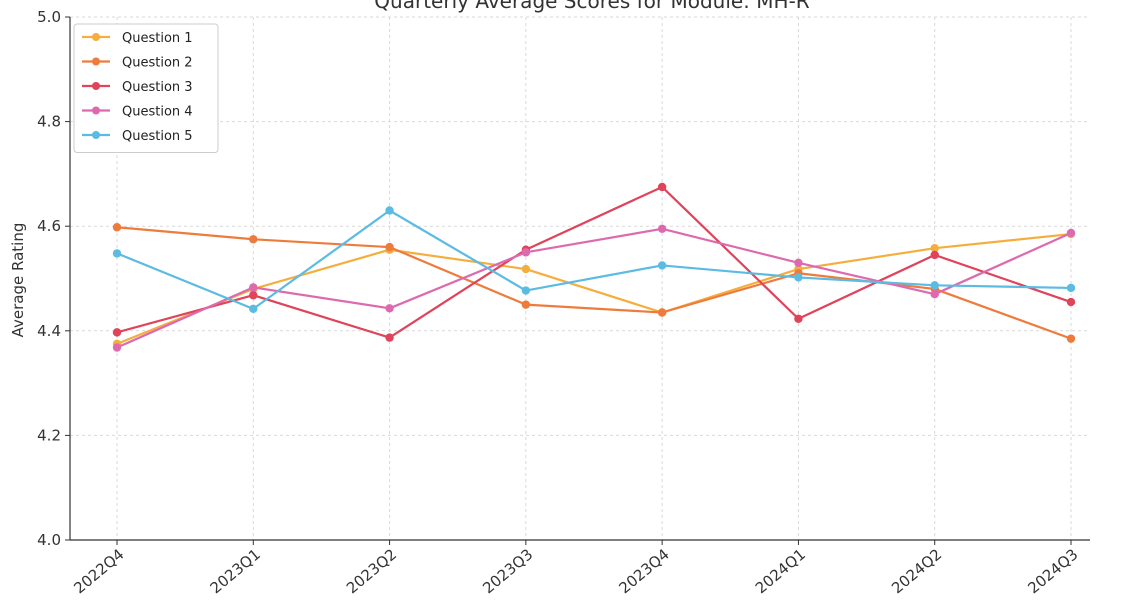  I want to click on legend-item: Question 1, so click(137, 38).